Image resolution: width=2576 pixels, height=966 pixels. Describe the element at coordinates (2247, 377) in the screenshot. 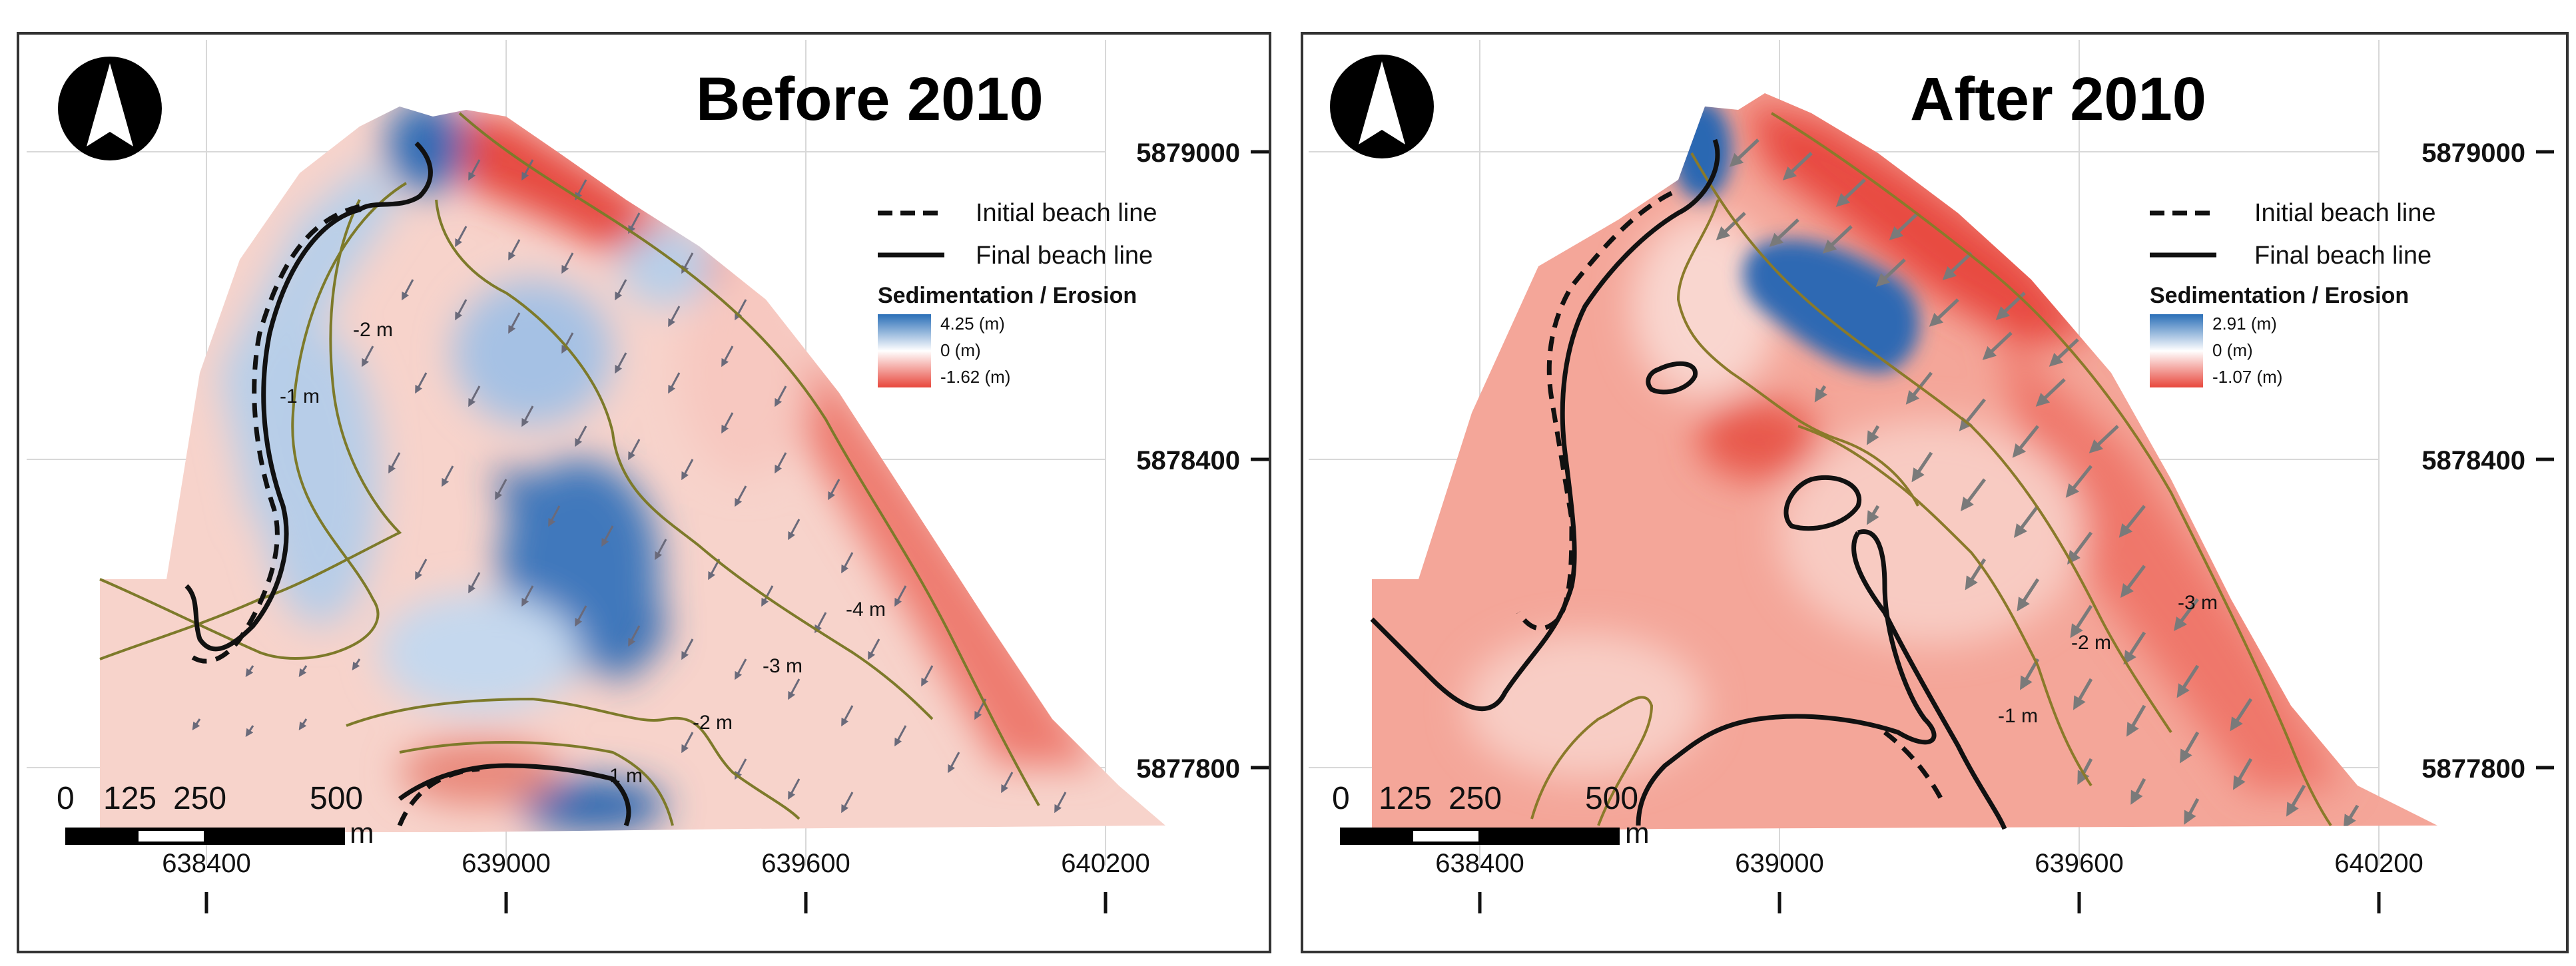

I see `legend-min-label: -1.07 (m)` at that location.